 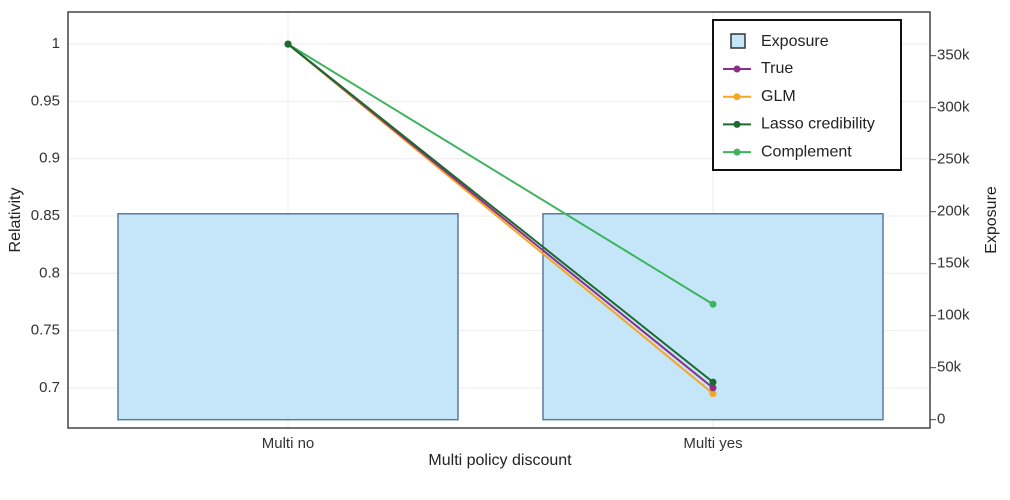 What do you see at coordinates (15, 220) in the screenshot?
I see `y-axis-title: Relativity` at bounding box center [15, 220].